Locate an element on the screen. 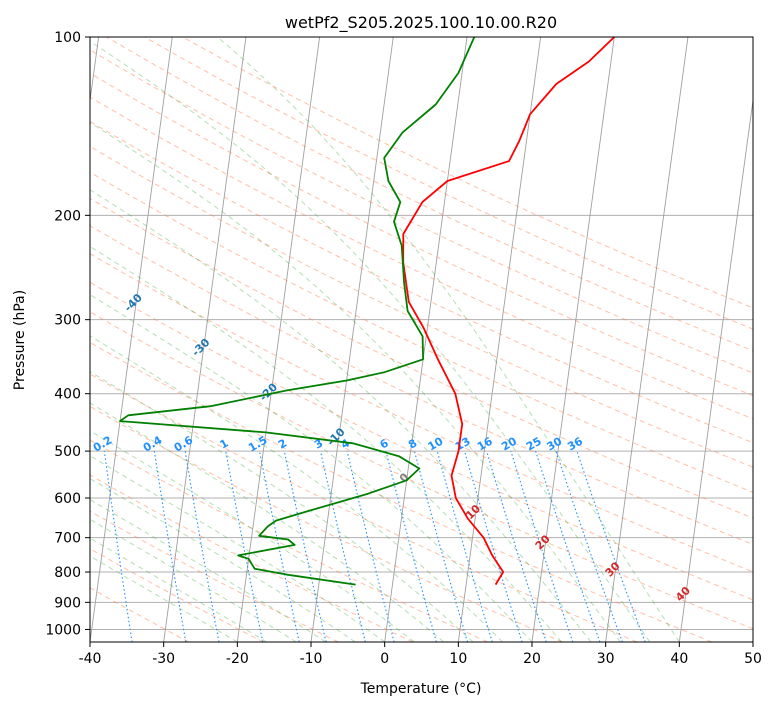  x-axis-title: Temperature (°C) is located at coordinates (421, 689).